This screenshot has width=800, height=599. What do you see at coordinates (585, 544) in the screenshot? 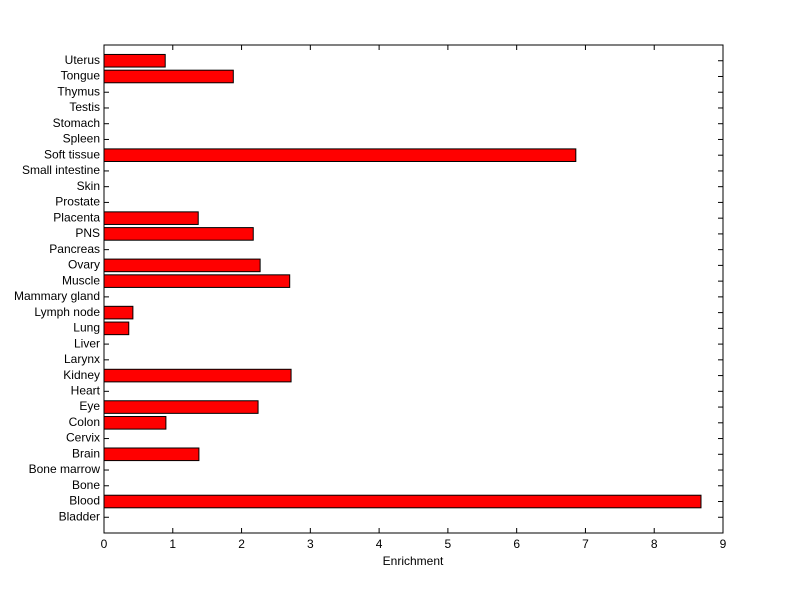
I see `x-tick-label: 7` at bounding box center [585, 544].